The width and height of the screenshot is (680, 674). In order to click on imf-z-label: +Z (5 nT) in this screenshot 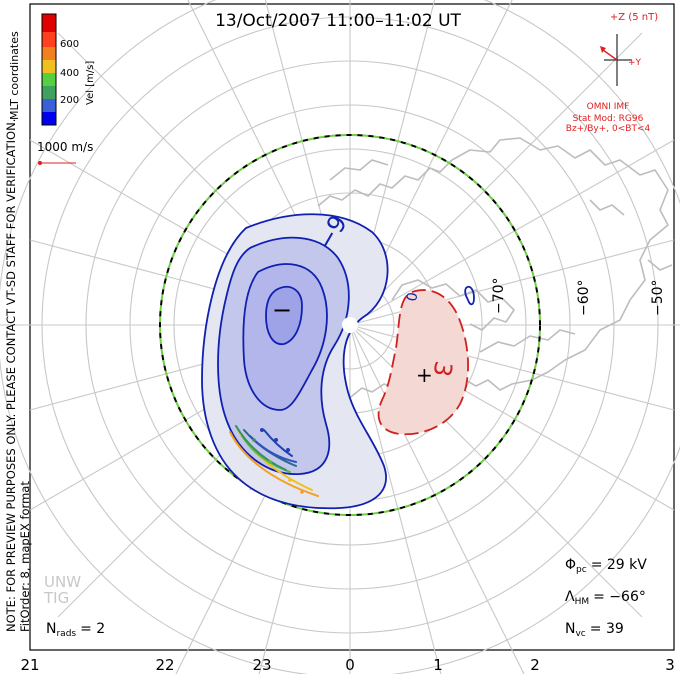, I will do `click(634, 17)`.